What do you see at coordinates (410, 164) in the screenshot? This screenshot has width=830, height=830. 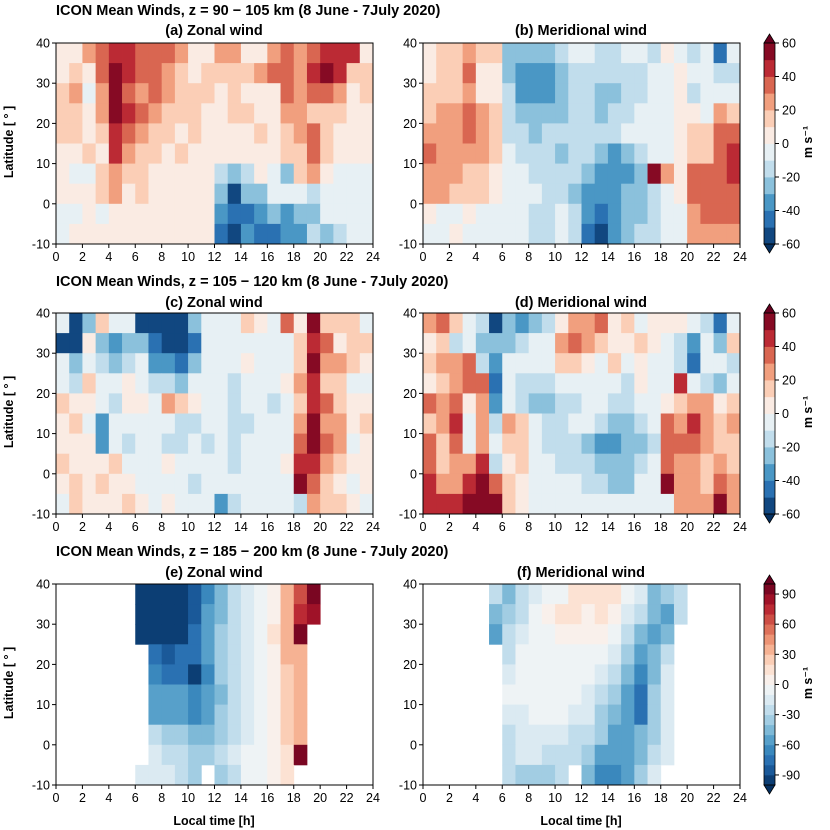 I see `y-tick-label: 10` at bounding box center [410, 164].